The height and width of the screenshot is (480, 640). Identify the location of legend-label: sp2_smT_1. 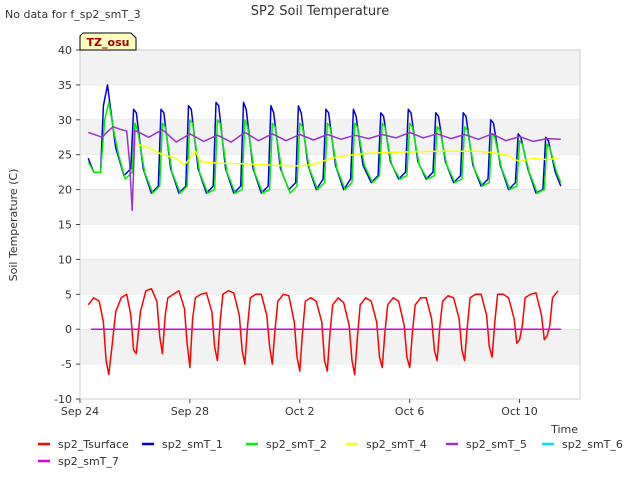
(192, 444).